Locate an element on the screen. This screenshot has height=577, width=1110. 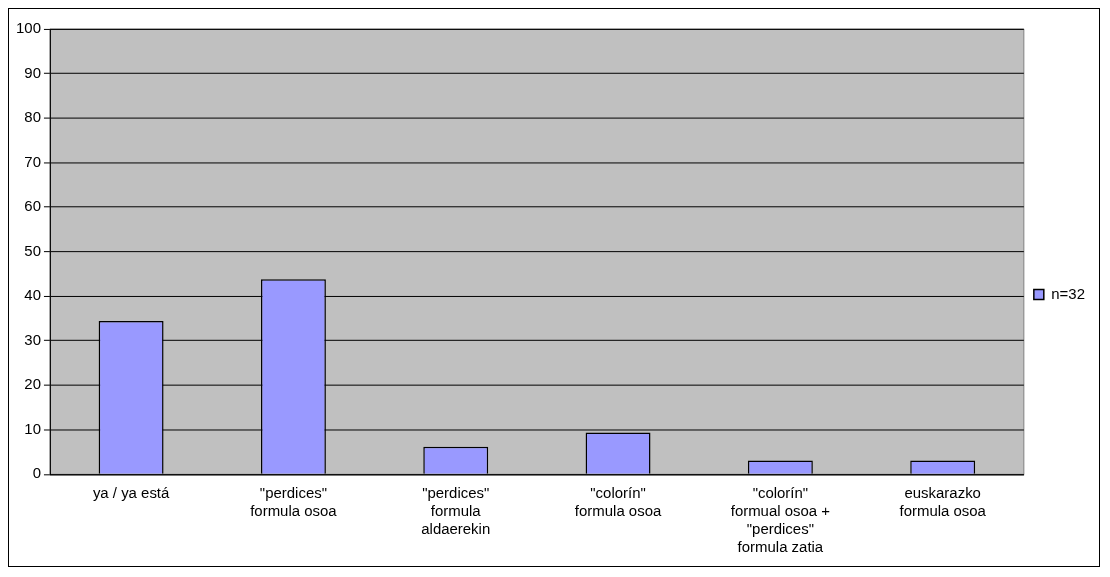
y-tick-label: 50 is located at coordinates (32, 250).